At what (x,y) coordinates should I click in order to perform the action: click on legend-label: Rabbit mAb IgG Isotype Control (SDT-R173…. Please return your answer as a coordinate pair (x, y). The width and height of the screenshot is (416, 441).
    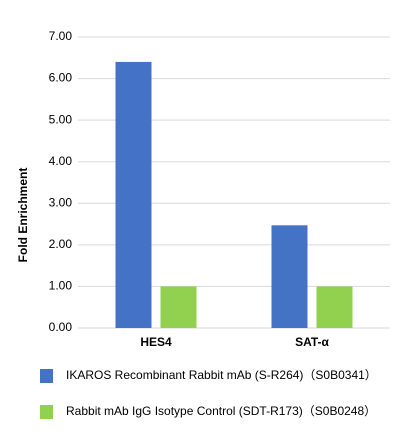
    Looking at the image, I should click on (221, 411).